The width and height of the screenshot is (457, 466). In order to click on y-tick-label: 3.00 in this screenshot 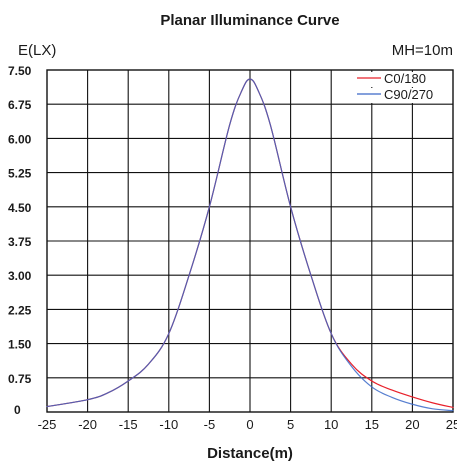, I will do `click(20, 276)`.